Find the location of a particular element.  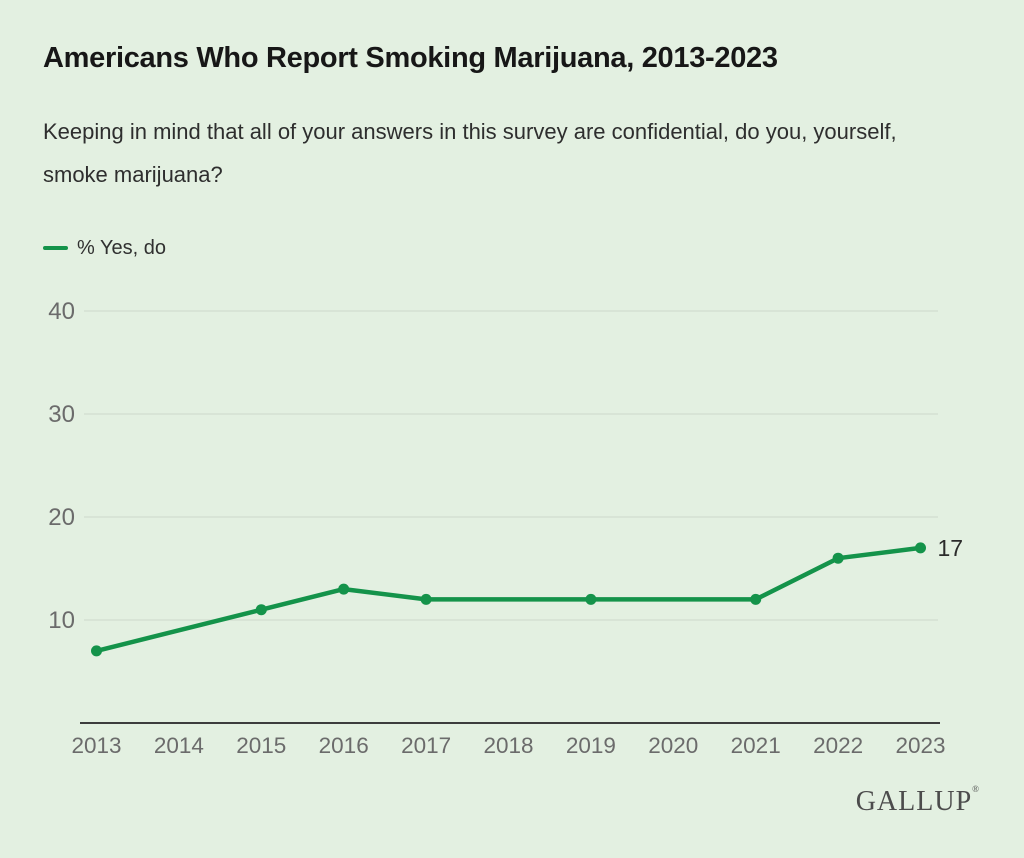

legend: % Yes, do is located at coordinates (104, 248).